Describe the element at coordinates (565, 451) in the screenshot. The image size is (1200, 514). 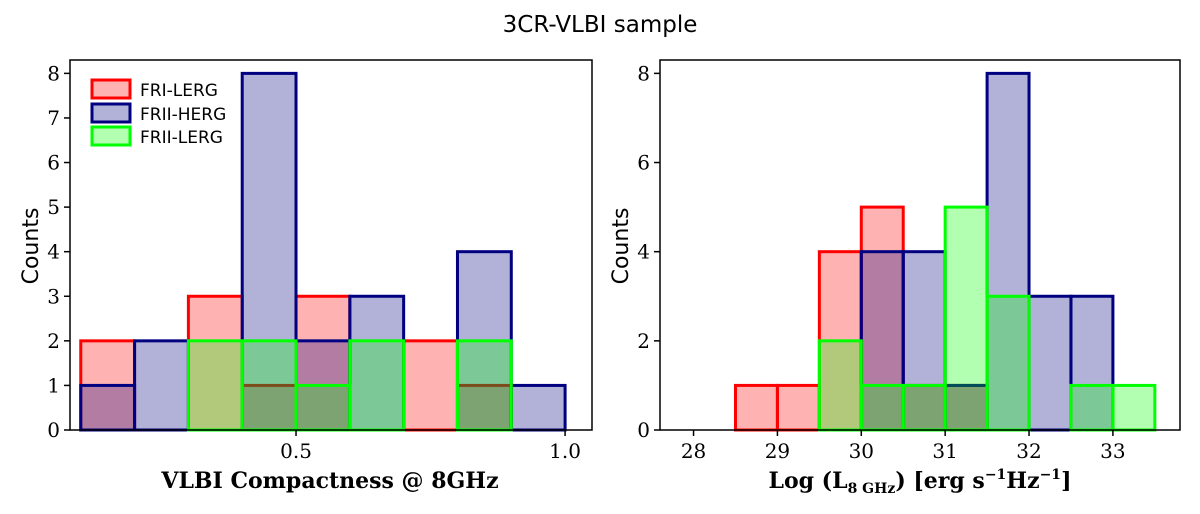
I see `left-xtick-label-1: 1.0` at that location.